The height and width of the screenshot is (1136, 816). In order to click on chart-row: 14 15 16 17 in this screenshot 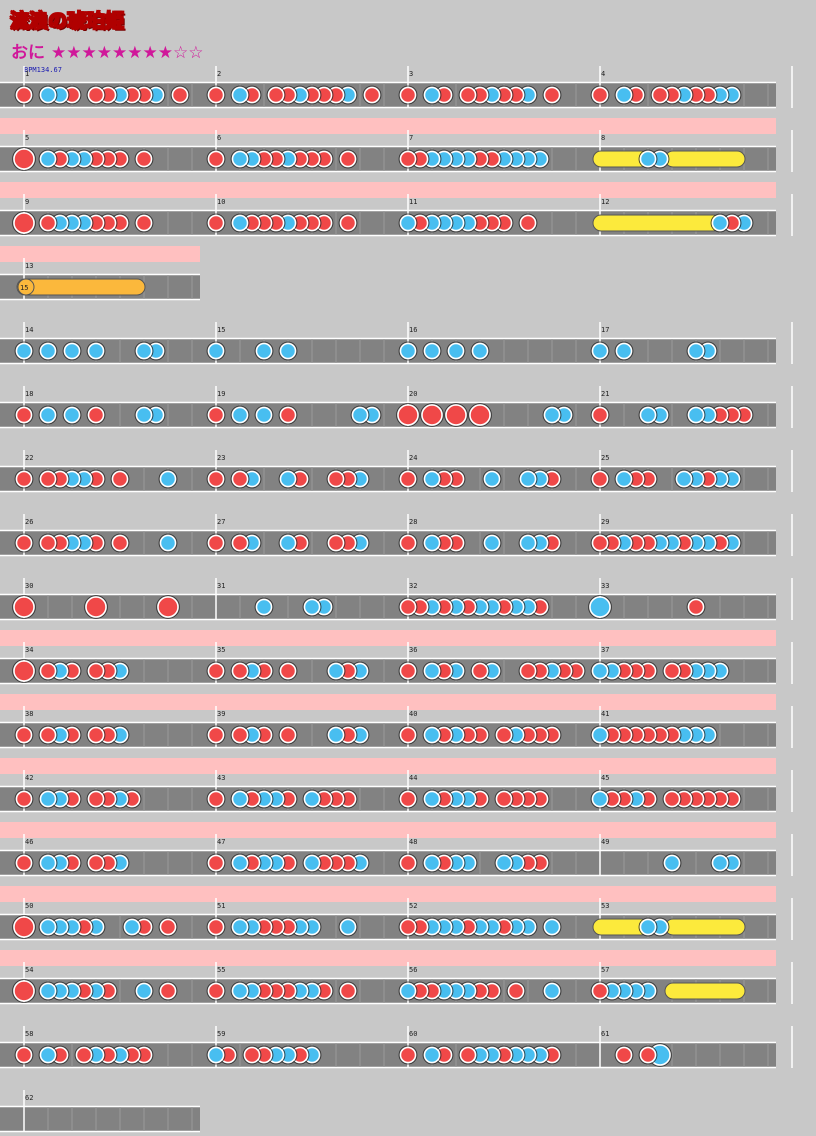, I will do `click(396, 343)`.